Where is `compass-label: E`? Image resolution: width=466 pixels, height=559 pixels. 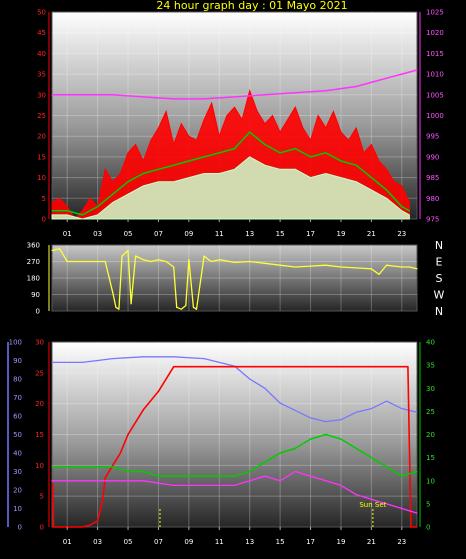
compass-label: E is located at coordinates (439, 262).